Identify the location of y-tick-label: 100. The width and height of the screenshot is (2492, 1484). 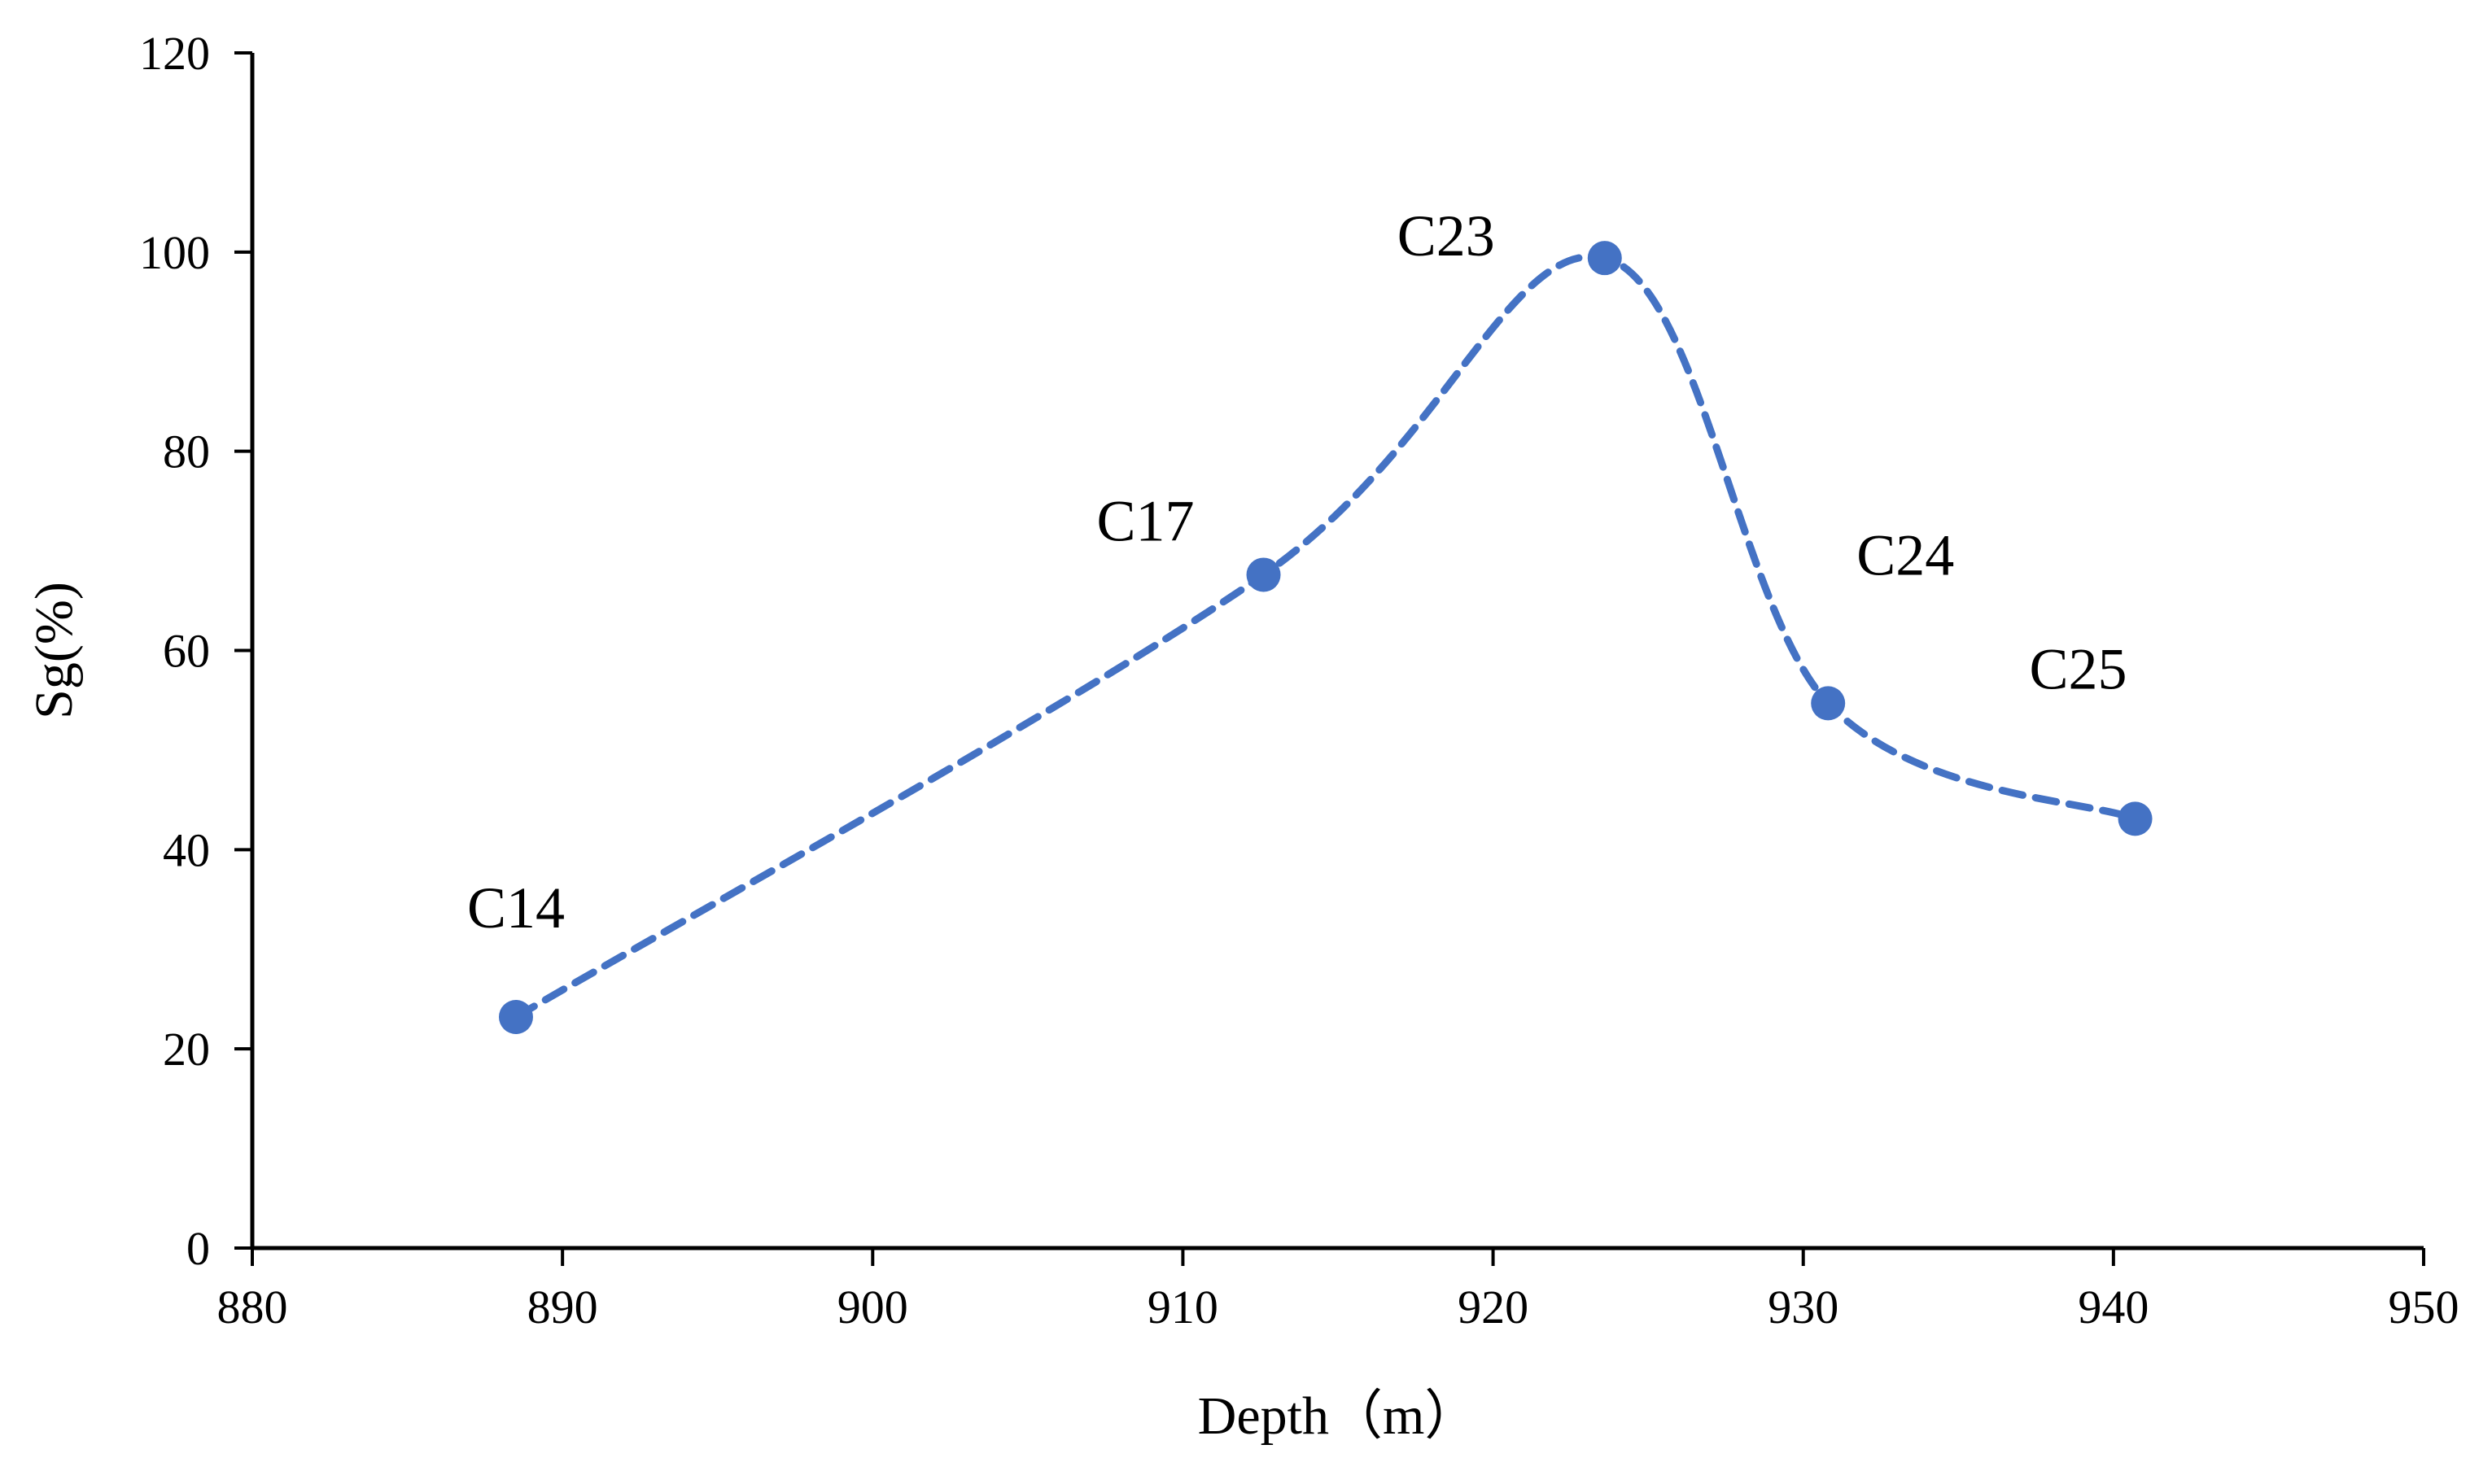
(174, 253).